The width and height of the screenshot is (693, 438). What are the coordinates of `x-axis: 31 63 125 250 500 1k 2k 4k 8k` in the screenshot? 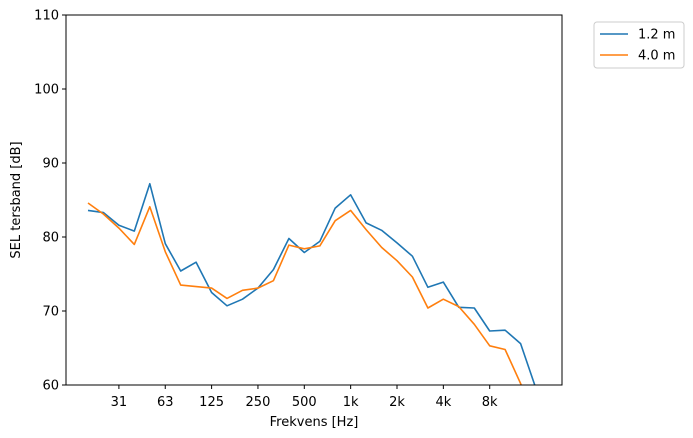 It's located at (304, 397).